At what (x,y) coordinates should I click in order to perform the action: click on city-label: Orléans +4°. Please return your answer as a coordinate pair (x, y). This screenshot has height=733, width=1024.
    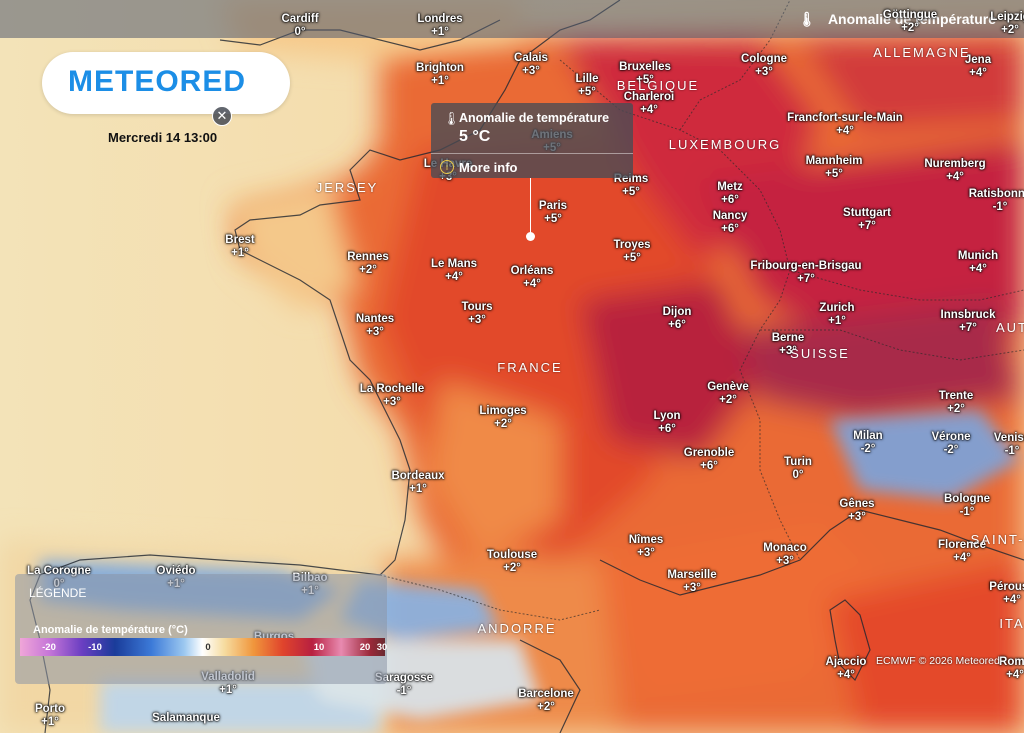
    Looking at the image, I should click on (532, 278).